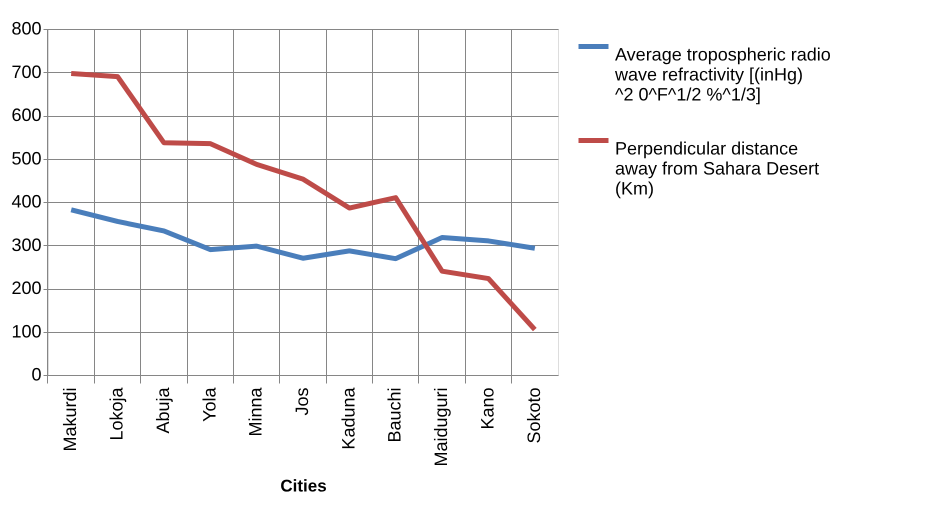 This screenshot has height=527, width=927. What do you see at coordinates (162, 410) in the screenshot?
I see `x-tick-label: Abuja` at bounding box center [162, 410].